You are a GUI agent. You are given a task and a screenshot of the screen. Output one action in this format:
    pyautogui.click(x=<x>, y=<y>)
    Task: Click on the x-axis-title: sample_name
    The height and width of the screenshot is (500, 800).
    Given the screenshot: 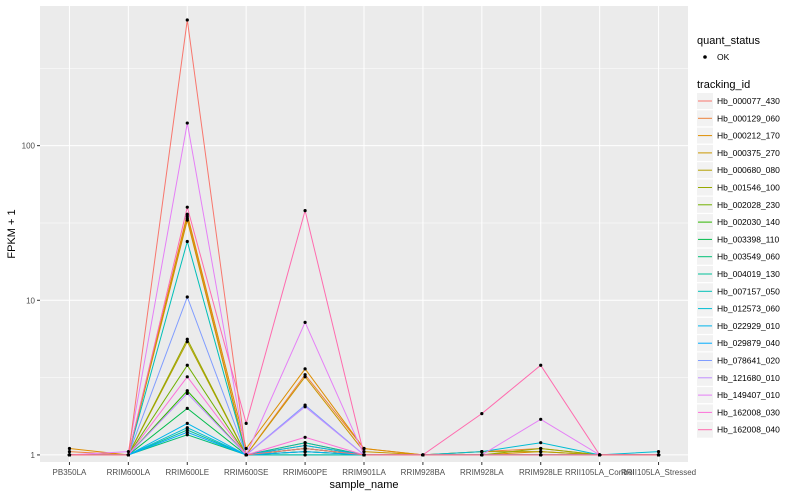 What is the action you would take?
    pyautogui.click(x=363, y=485)
    